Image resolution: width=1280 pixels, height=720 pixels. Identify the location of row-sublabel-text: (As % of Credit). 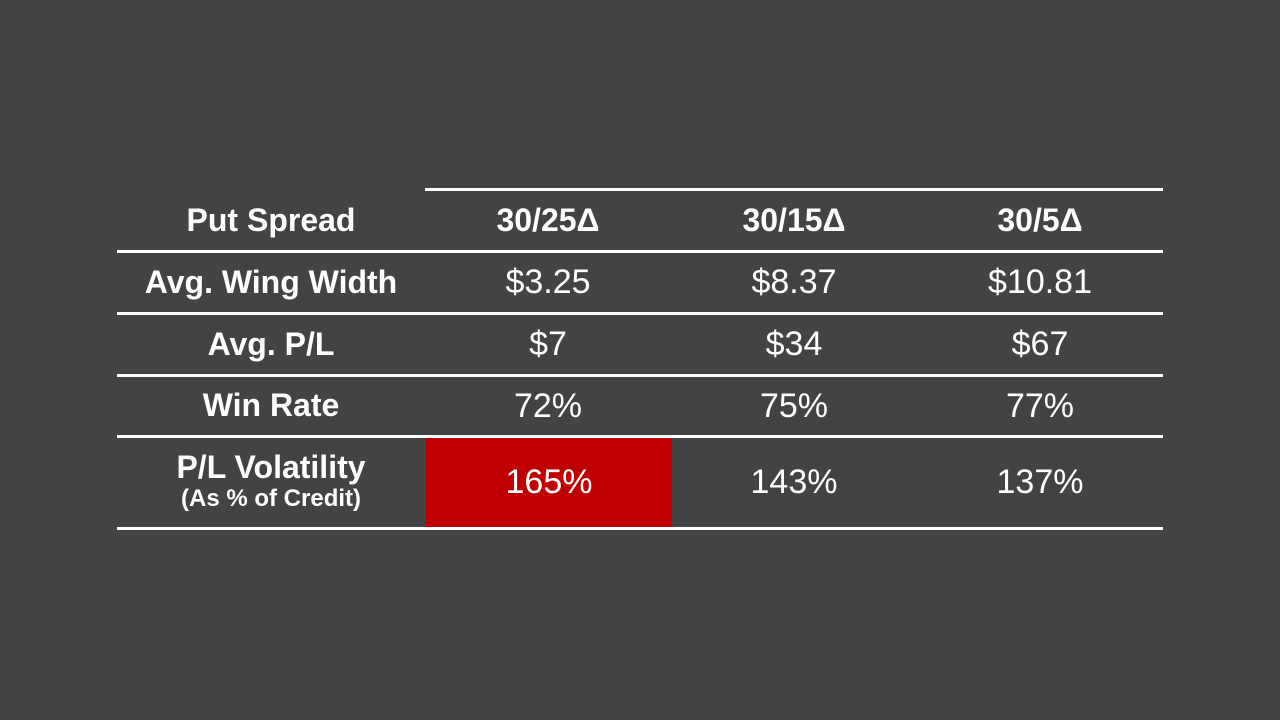
(271, 498).